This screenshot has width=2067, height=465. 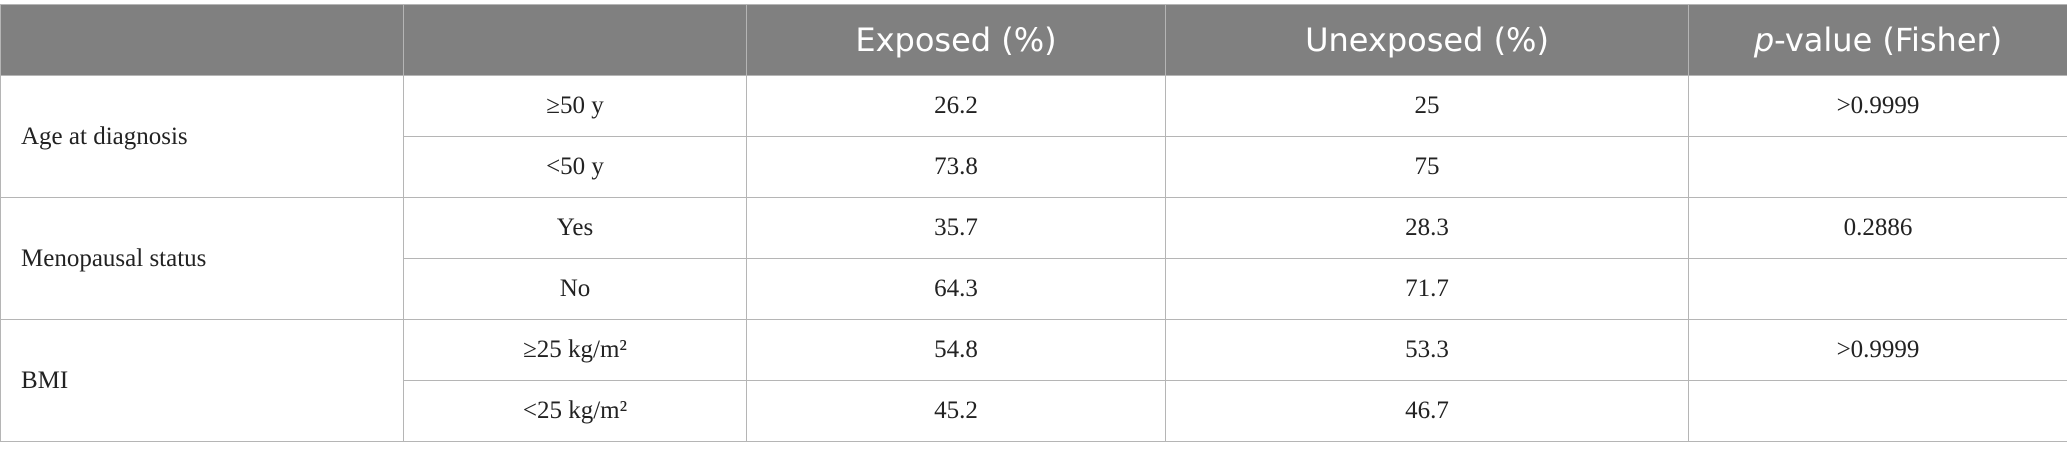 I want to click on unexposed-cell: 71.7, so click(x=1427, y=289).